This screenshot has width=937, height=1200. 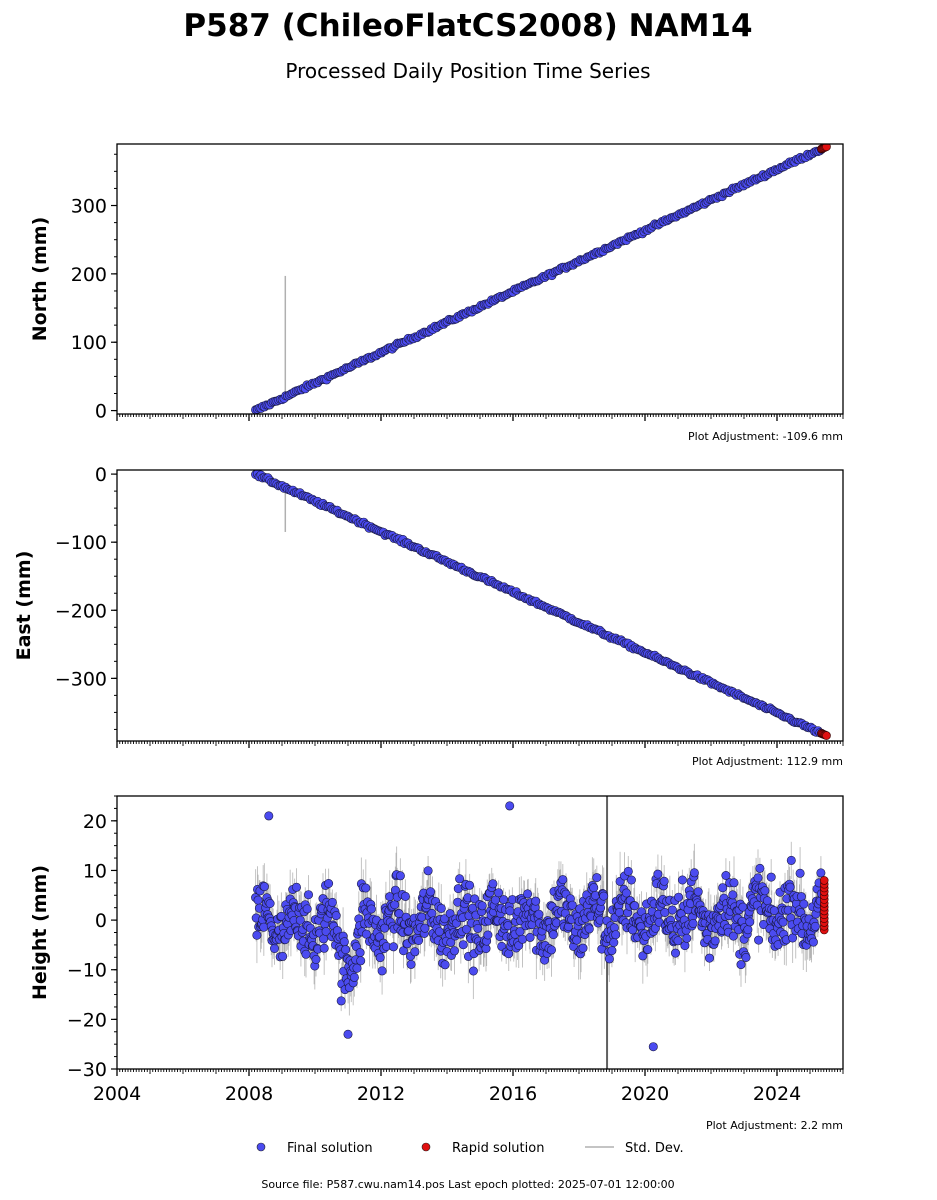 What do you see at coordinates (541, 279) in the screenshot?
I see `north-plot-area` at bounding box center [541, 279].